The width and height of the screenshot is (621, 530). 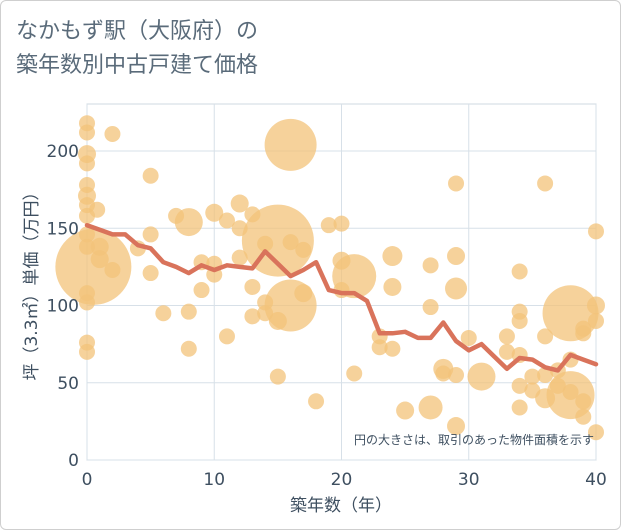 I want to click on x-tick-label: 10, so click(x=214, y=480).